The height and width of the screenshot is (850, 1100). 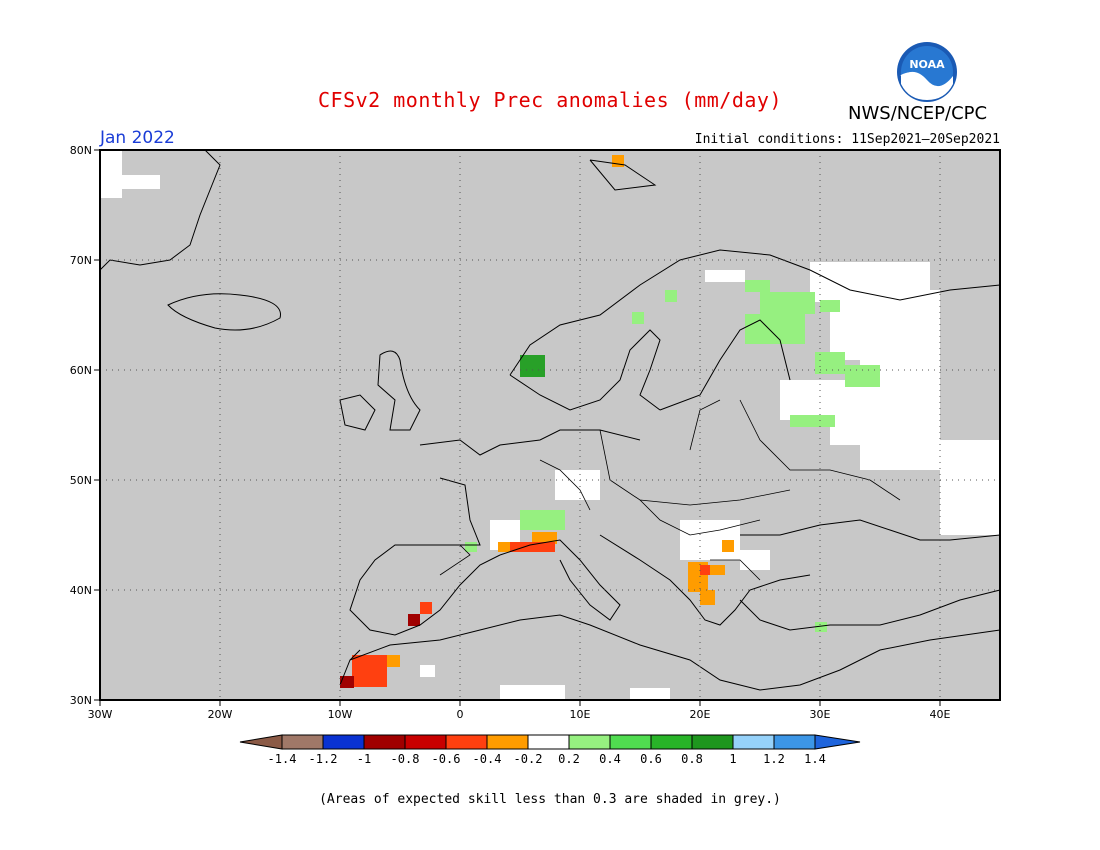 I want to click on colorbar-tick-label: 0.8, so click(x=692, y=759).